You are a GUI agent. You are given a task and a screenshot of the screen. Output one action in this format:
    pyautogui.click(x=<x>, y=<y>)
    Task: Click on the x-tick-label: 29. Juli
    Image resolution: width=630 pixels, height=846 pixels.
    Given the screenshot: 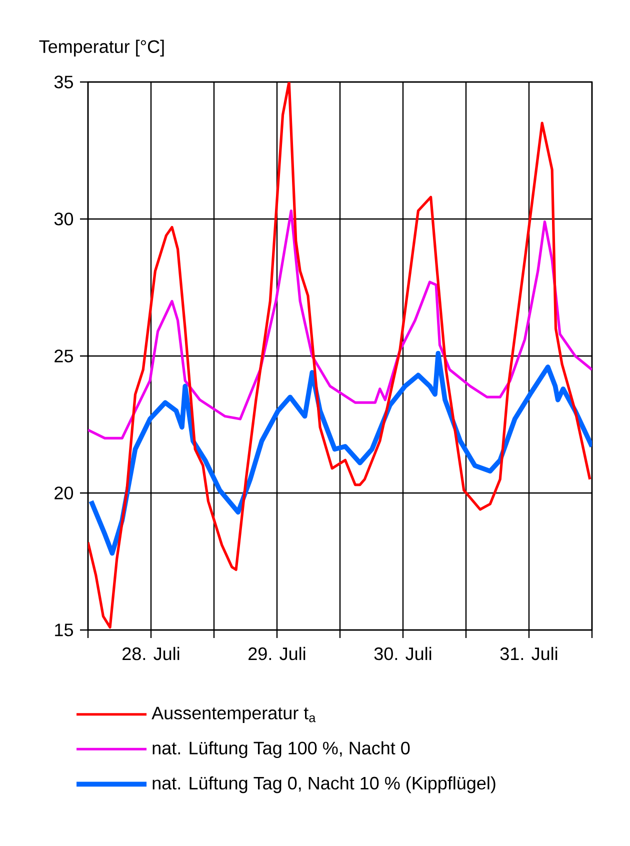 What is the action you would take?
    pyautogui.click(x=277, y=653)
    